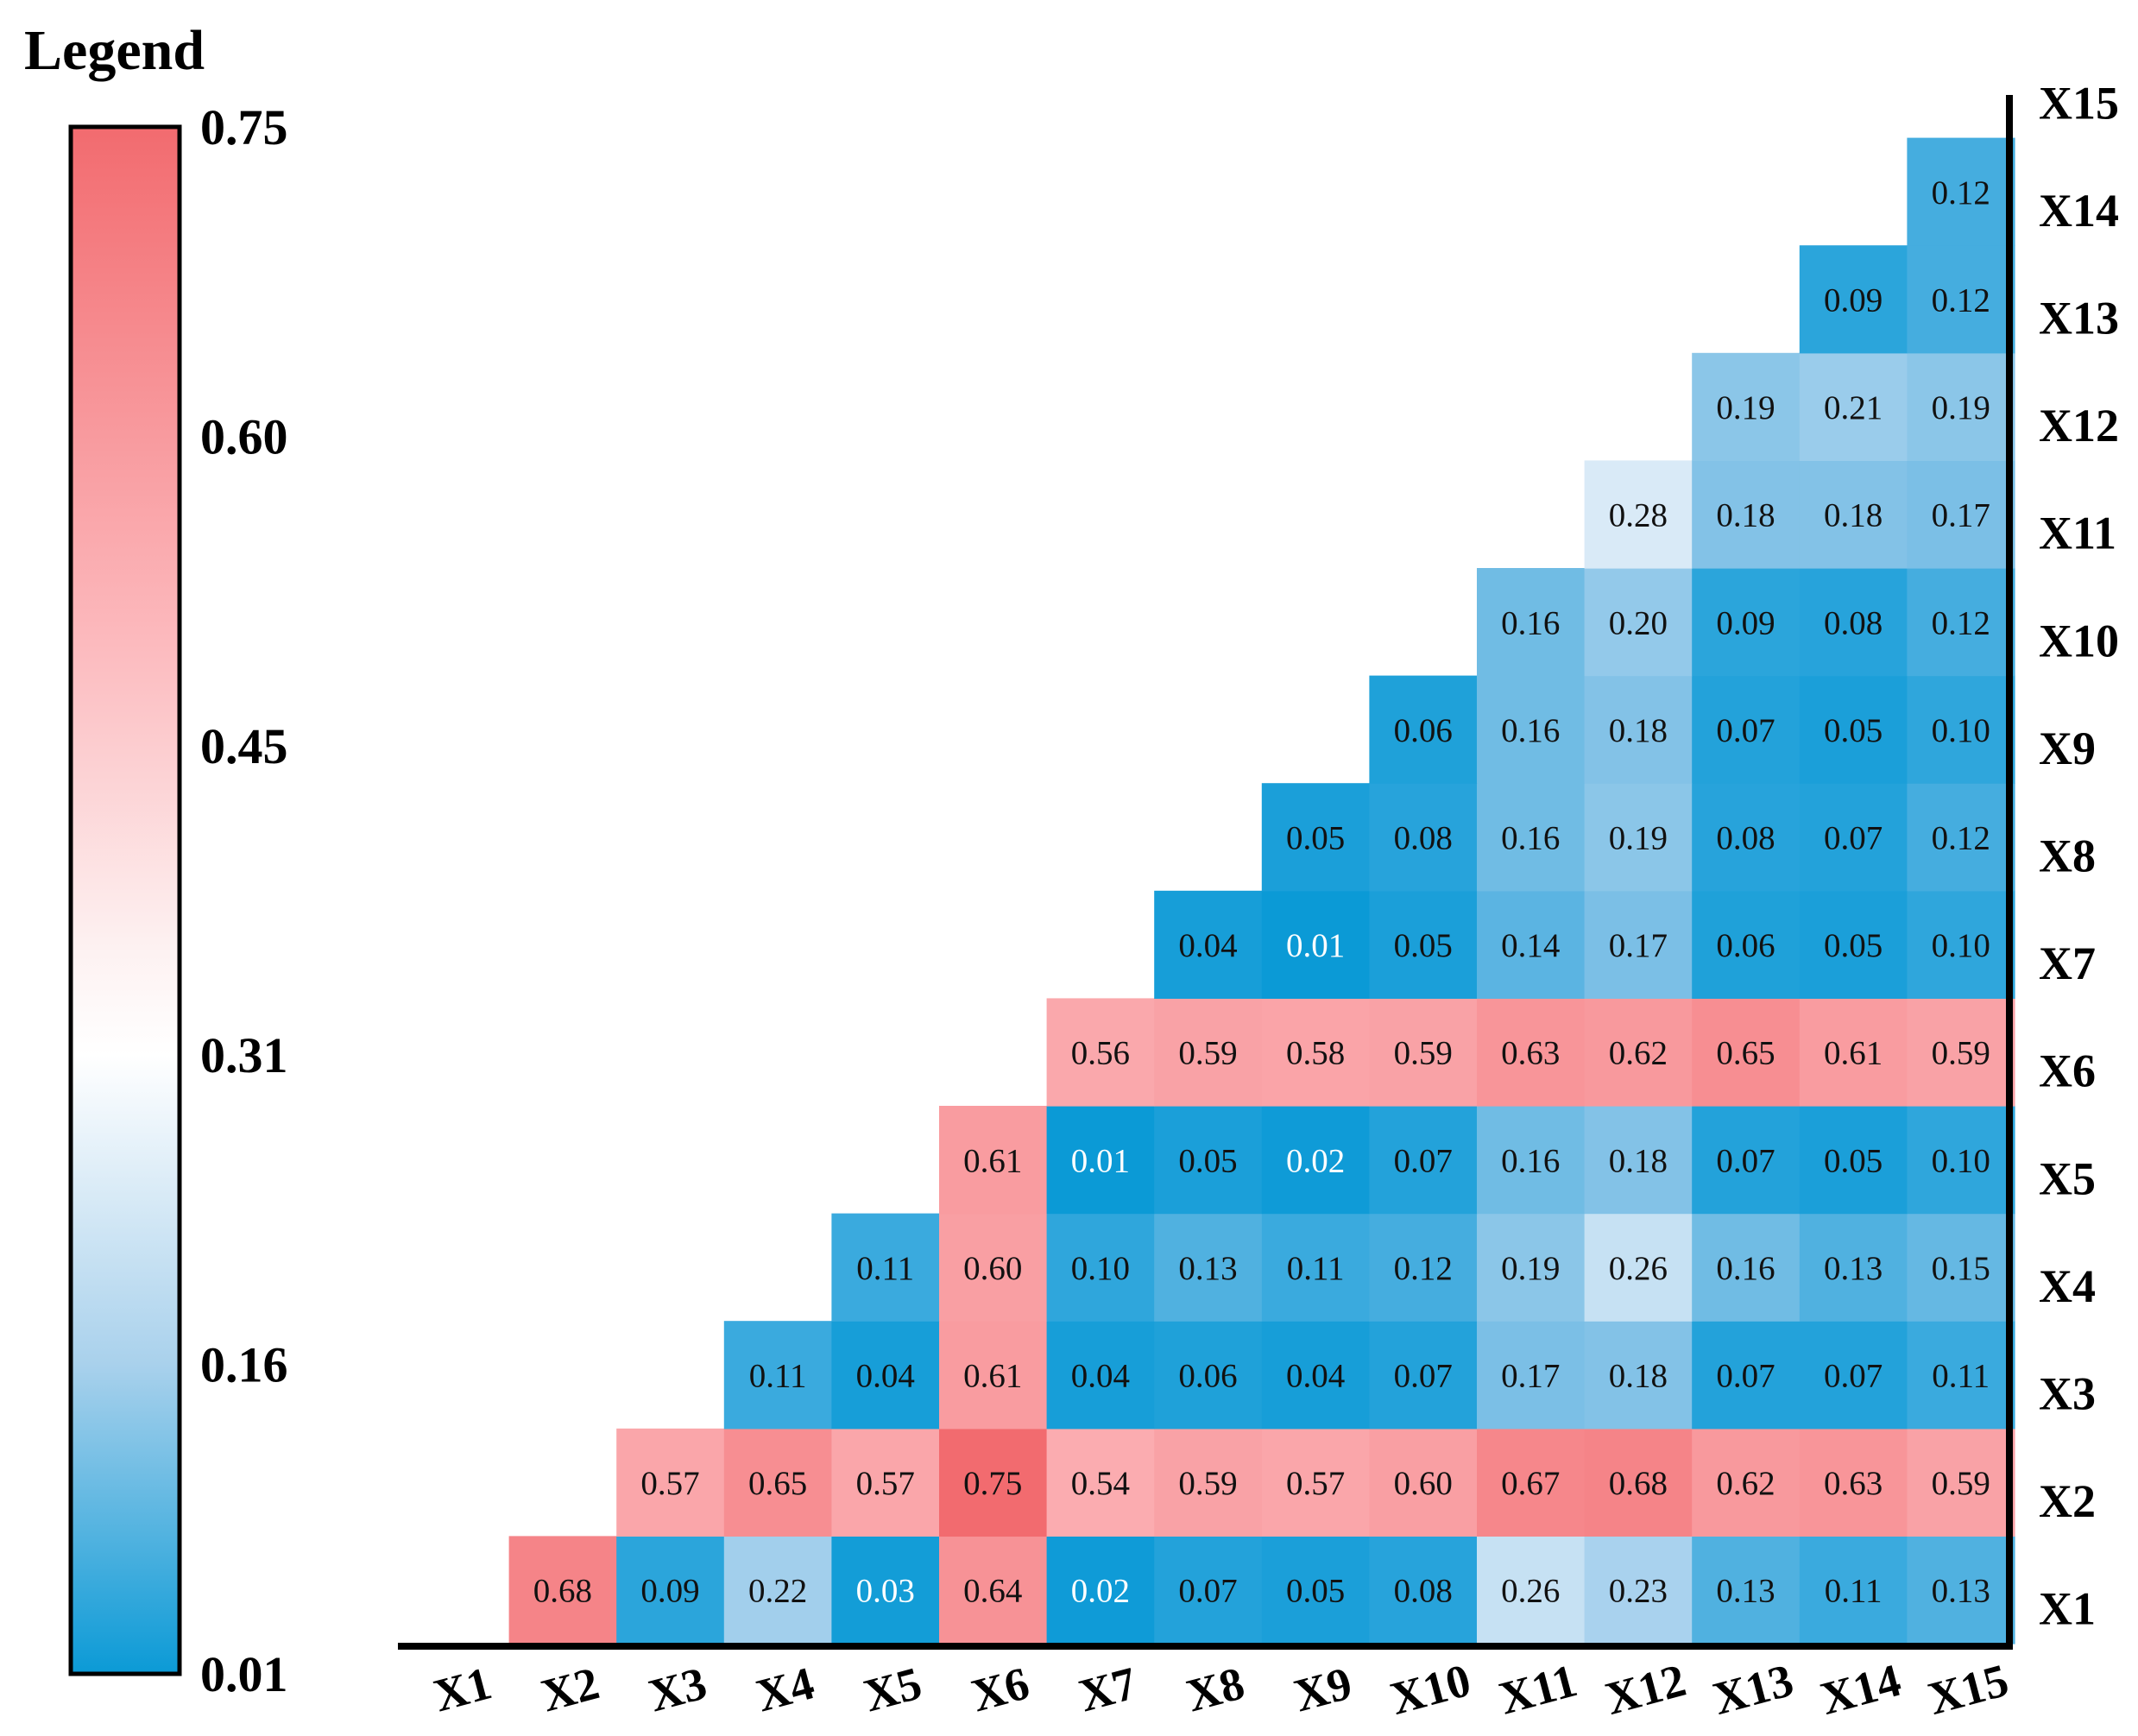 The height and width of the screenshot is (1736, 2138). What do you see at coordinates (244, 436) in the screenshot?
I see `legend-tick-label: 0.60` at bounding box center [244, 436].